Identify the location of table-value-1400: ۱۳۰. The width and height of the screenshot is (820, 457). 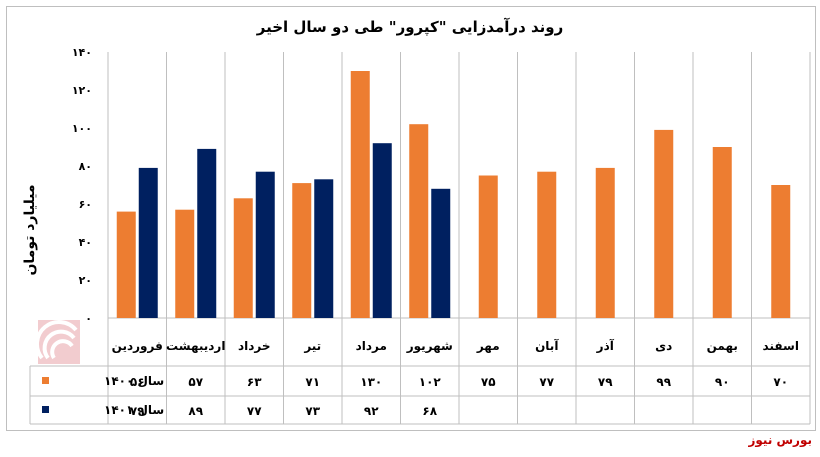
(371, 382).